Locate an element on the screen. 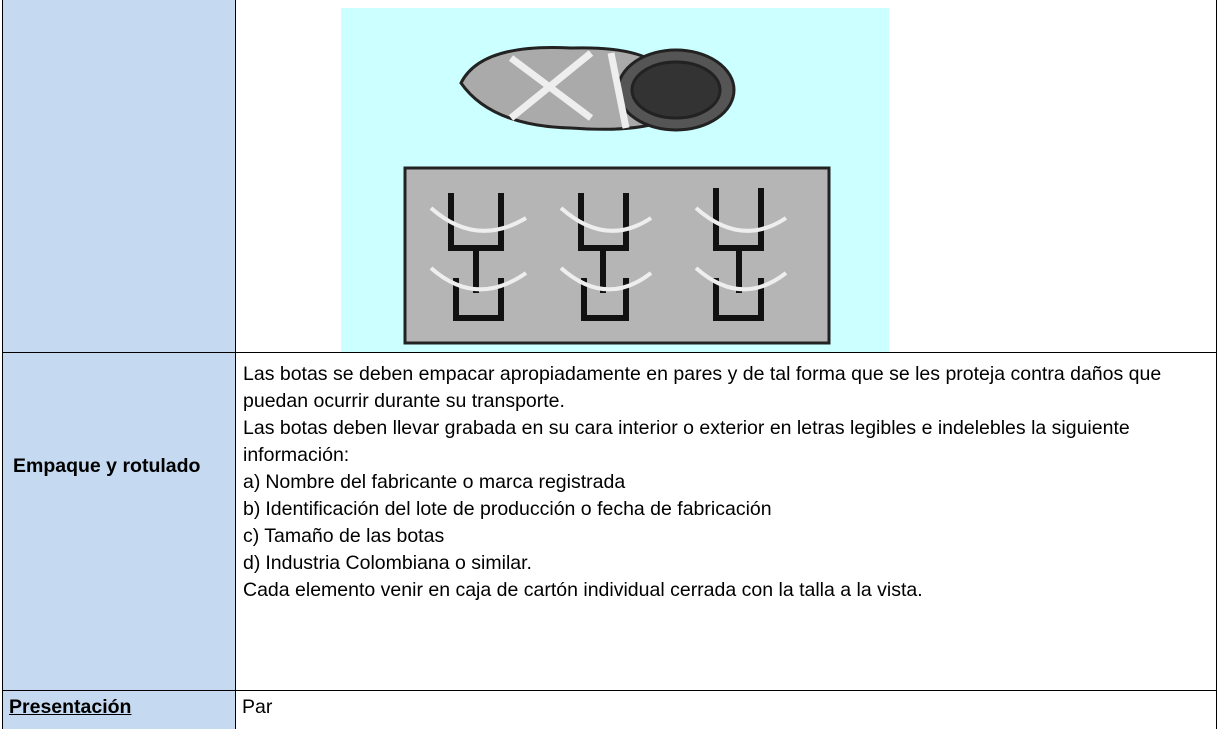  row-label: Presentación is located at coordinates (70, 707).